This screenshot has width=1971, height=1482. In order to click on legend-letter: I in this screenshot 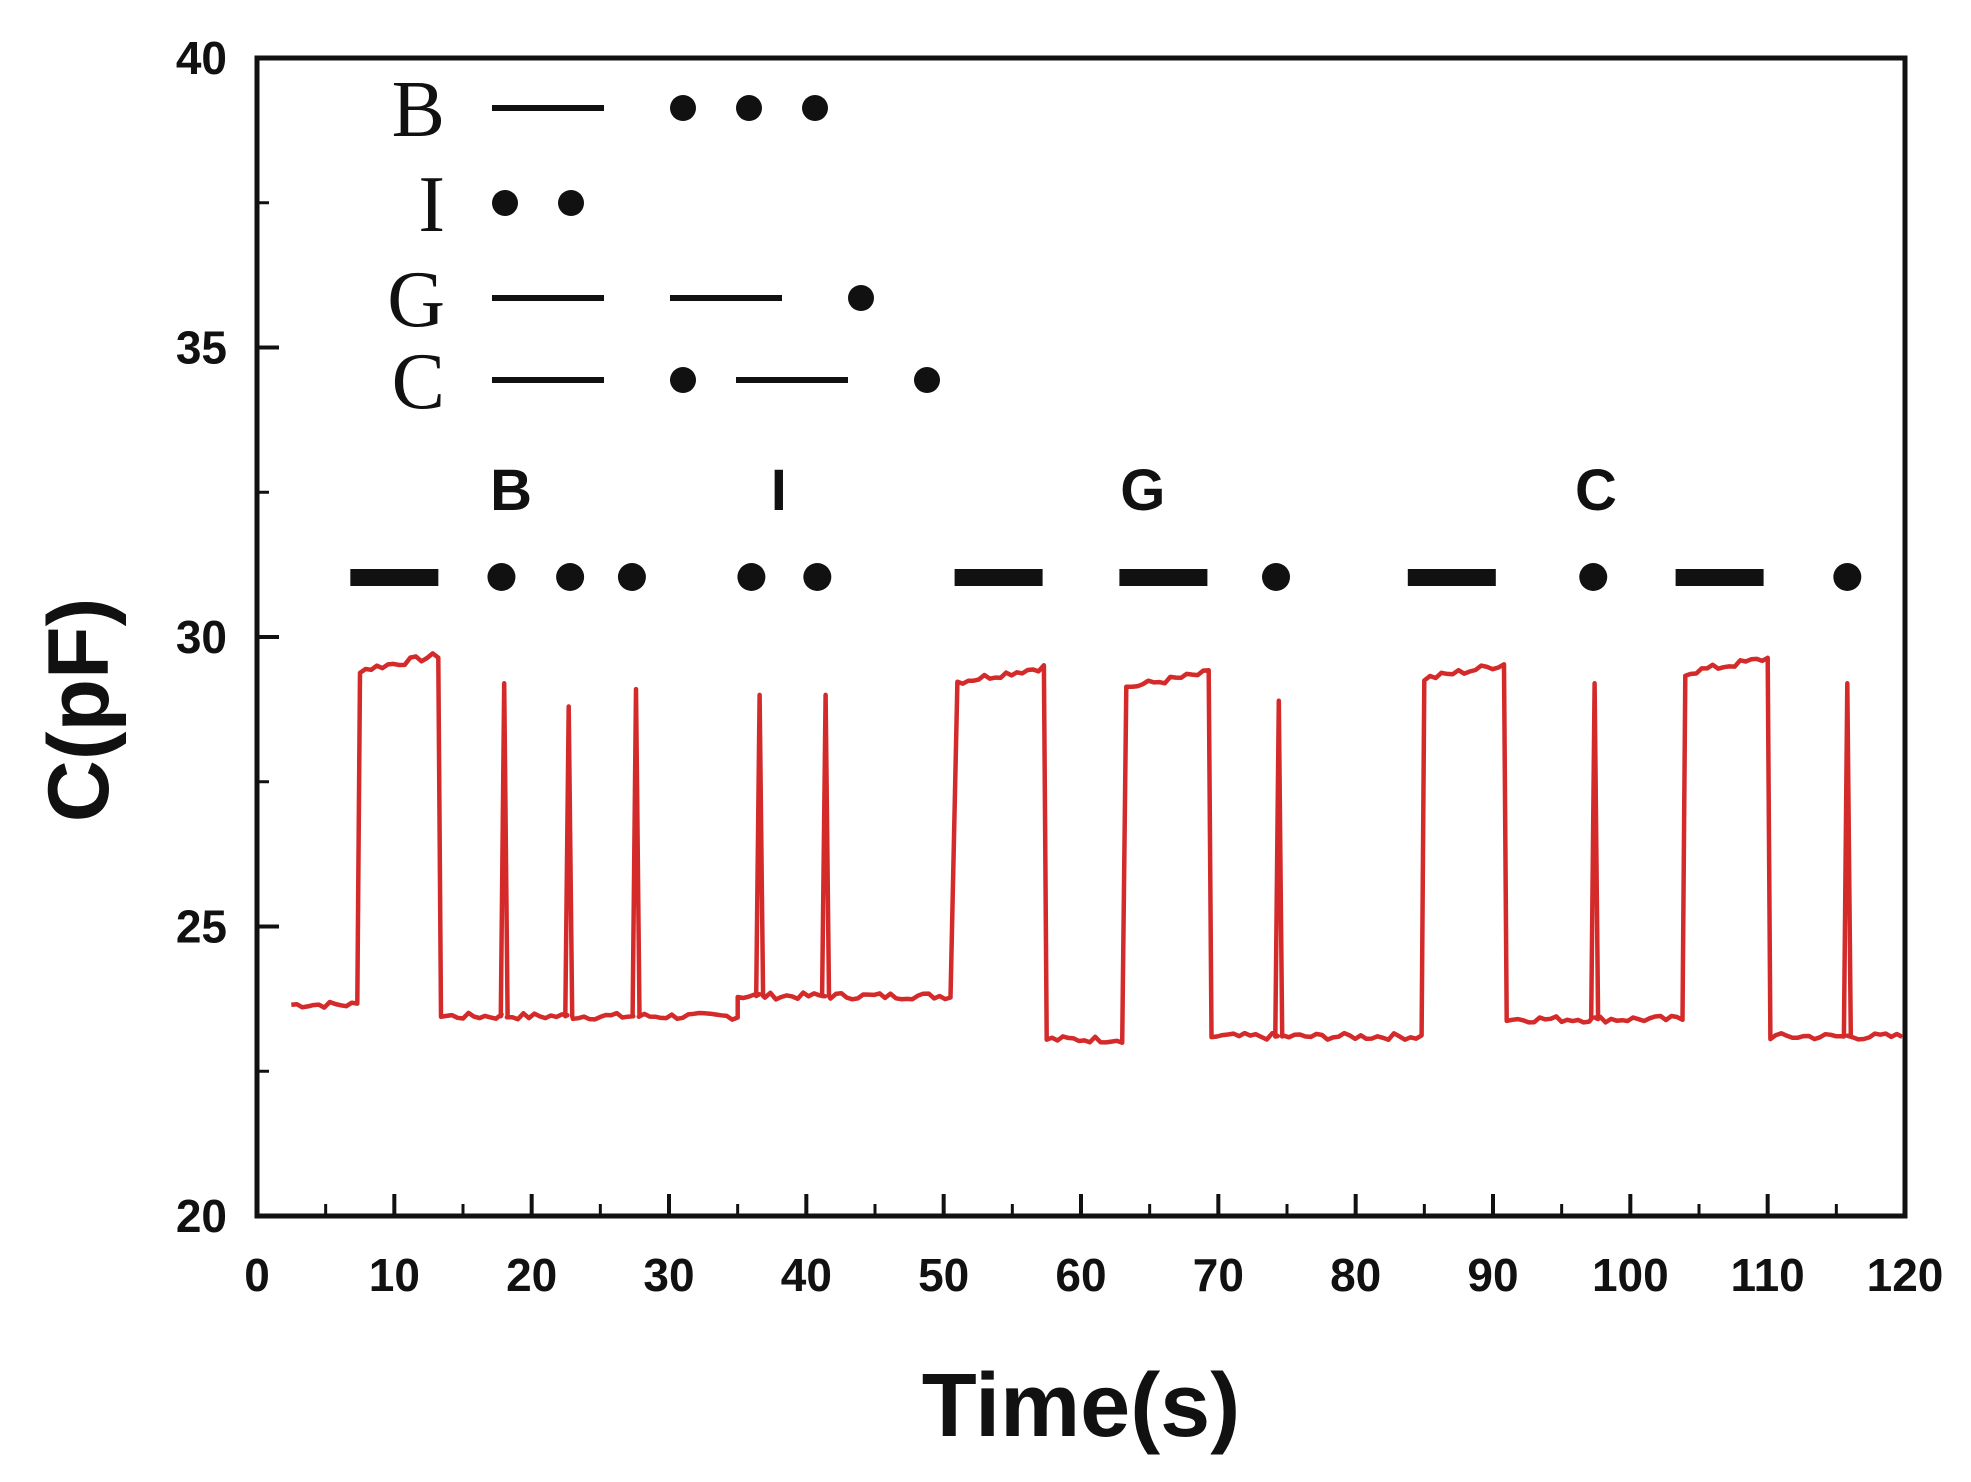, I will do `click(431, 205)`.